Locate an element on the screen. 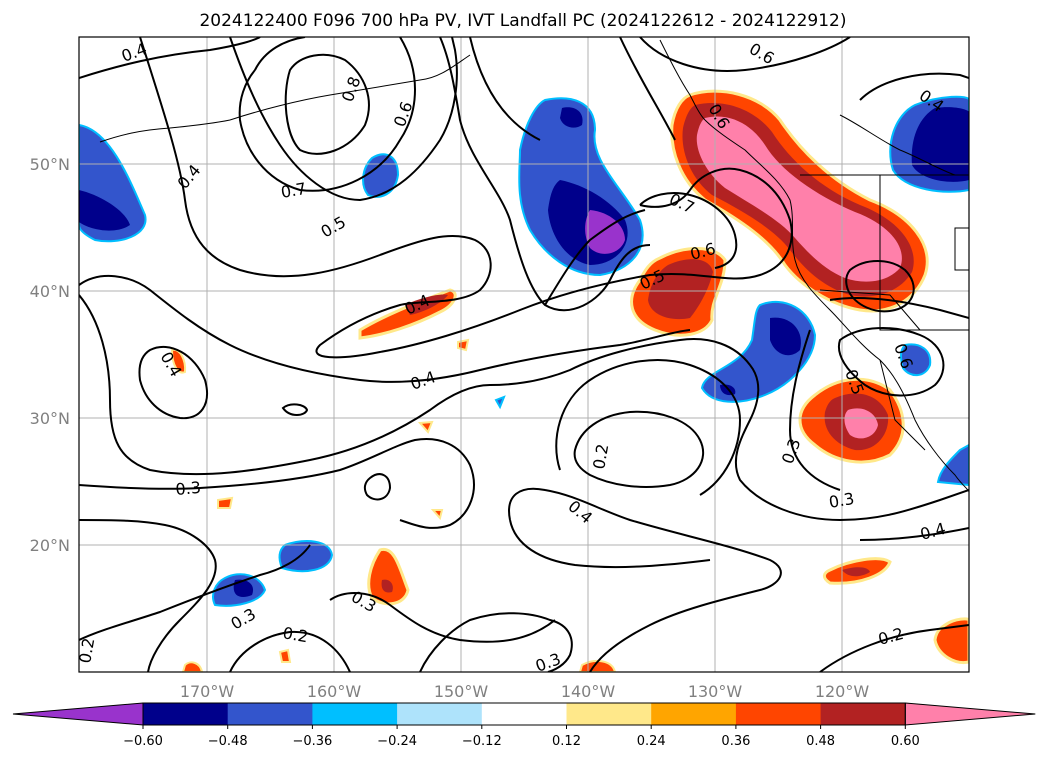 The height and width of the screenshot is (765, 1047). shade-neg-northeast-core is located at coordinates (940, 144).